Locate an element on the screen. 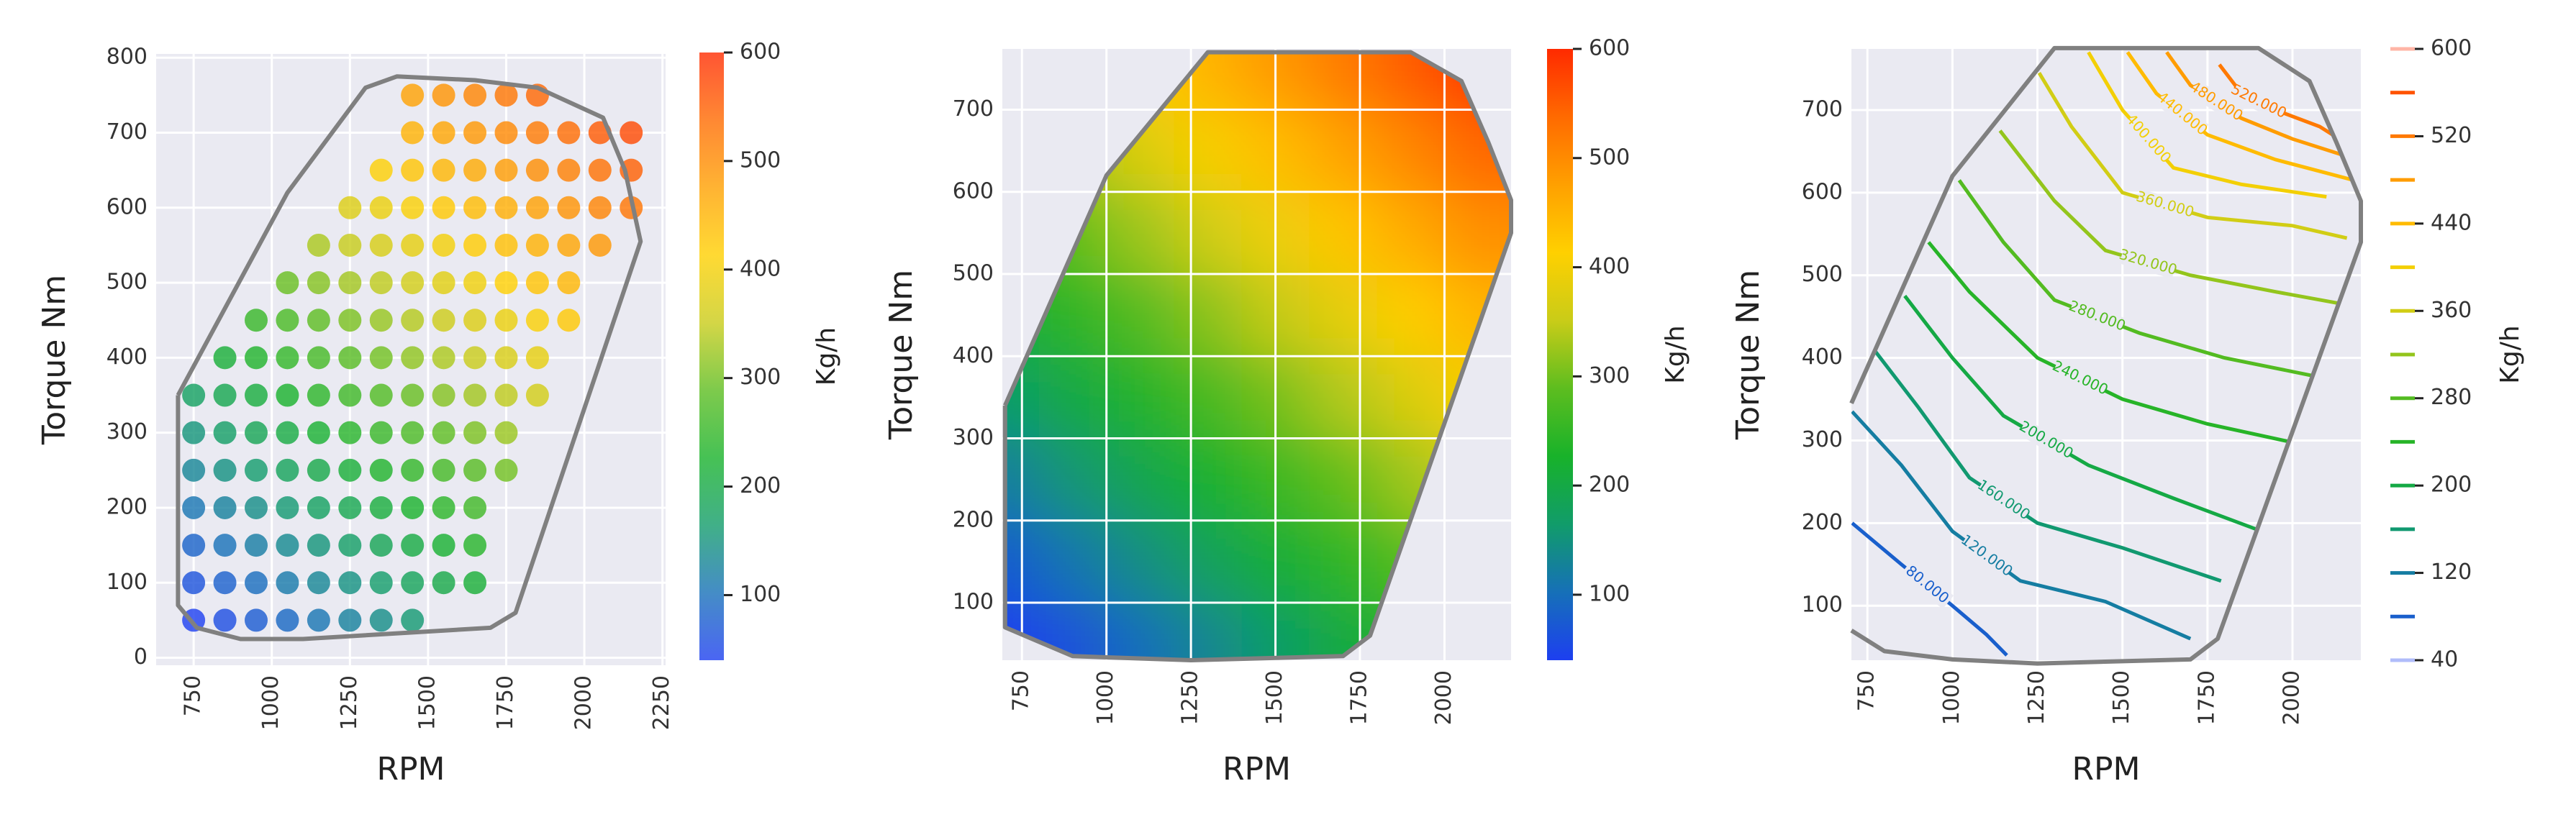  x-tick-label: 1250 is located at coordinates (1190, 697).